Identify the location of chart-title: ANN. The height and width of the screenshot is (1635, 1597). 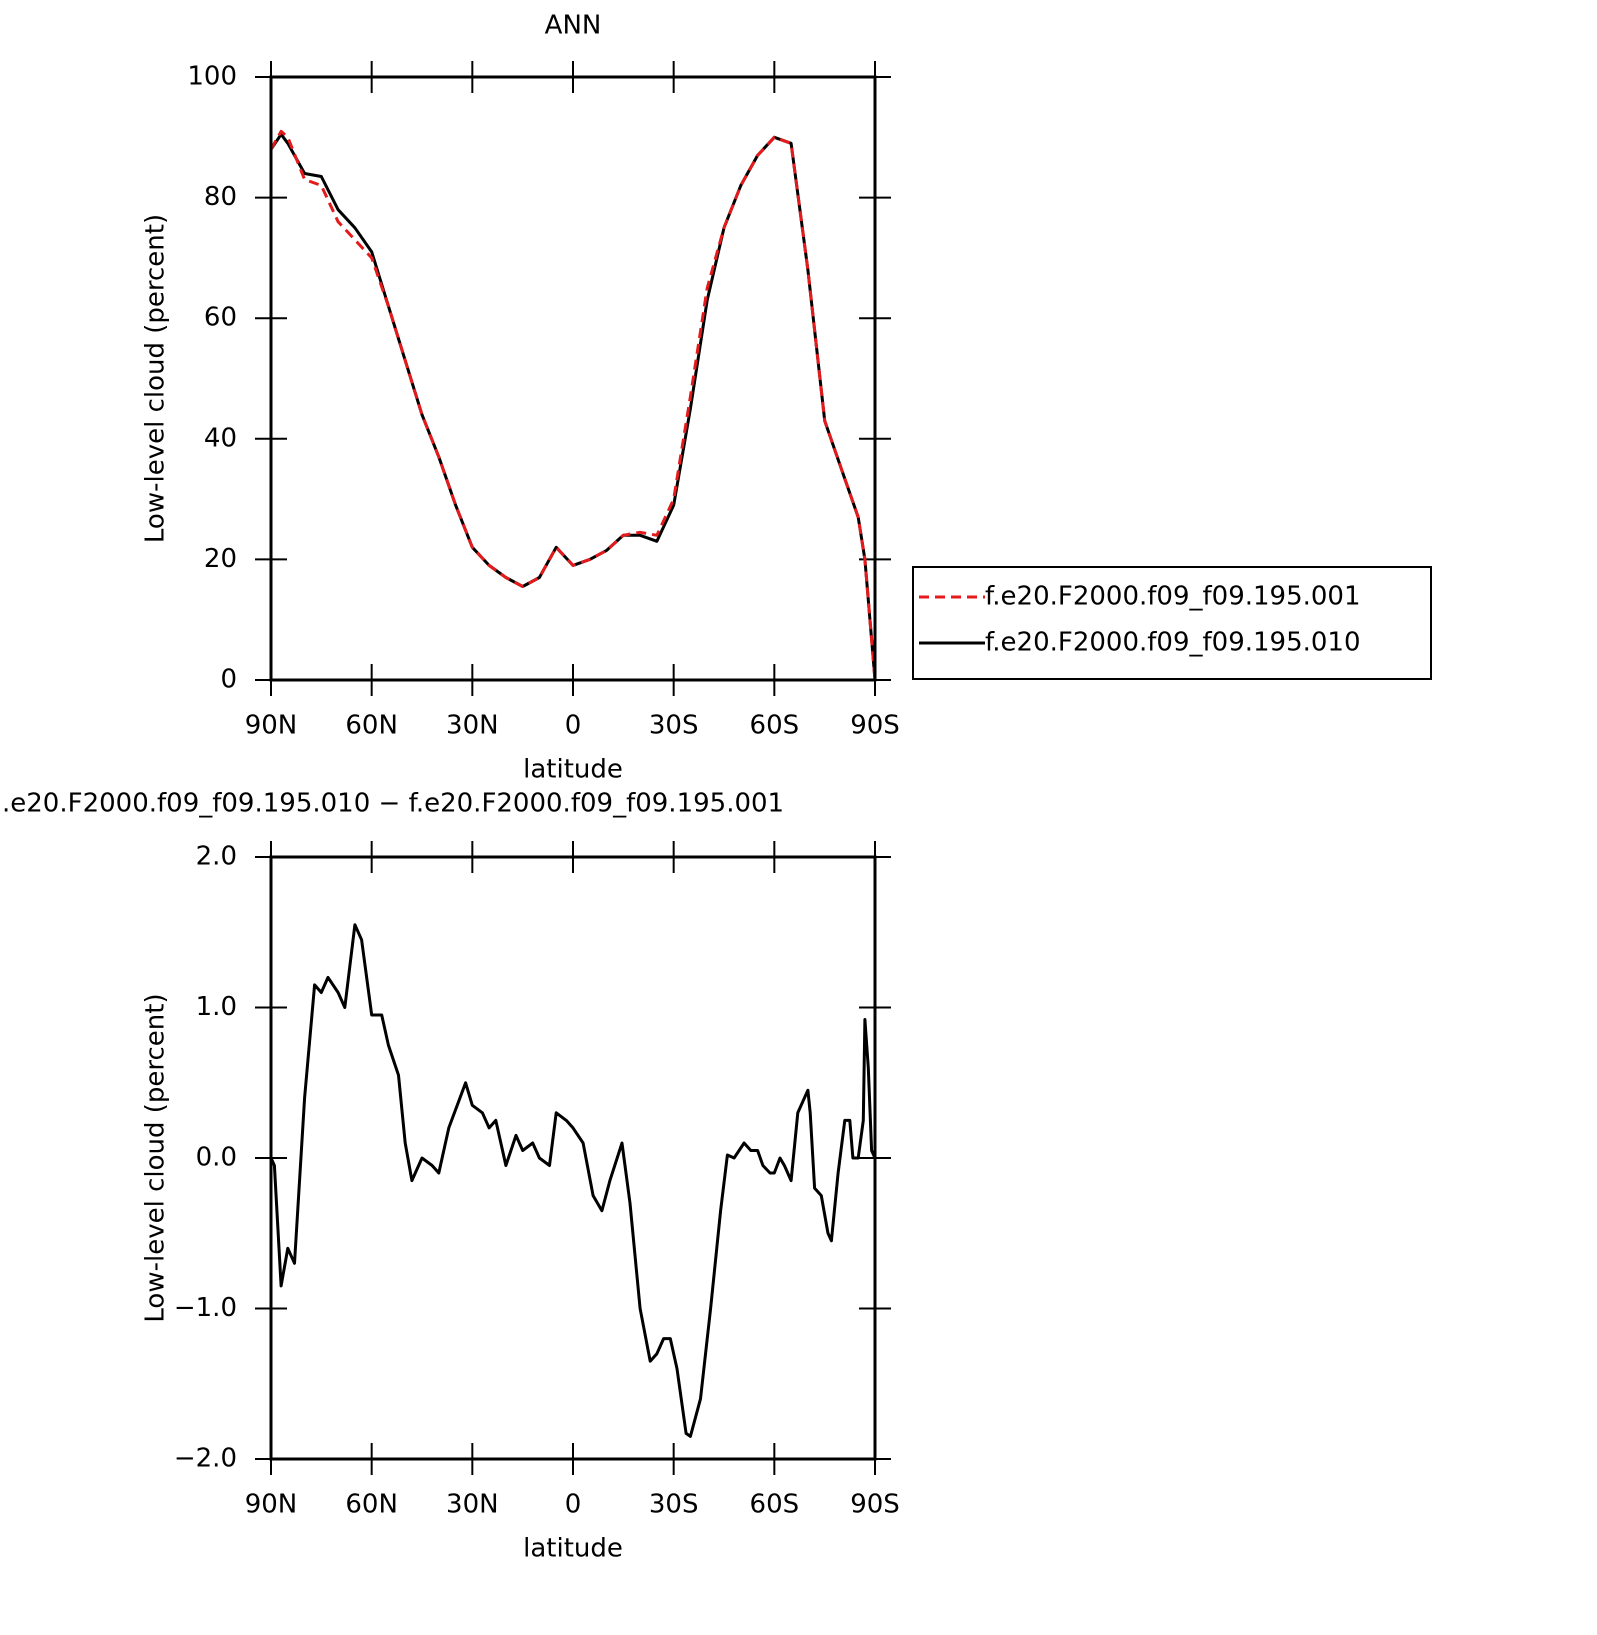
(573, 26).